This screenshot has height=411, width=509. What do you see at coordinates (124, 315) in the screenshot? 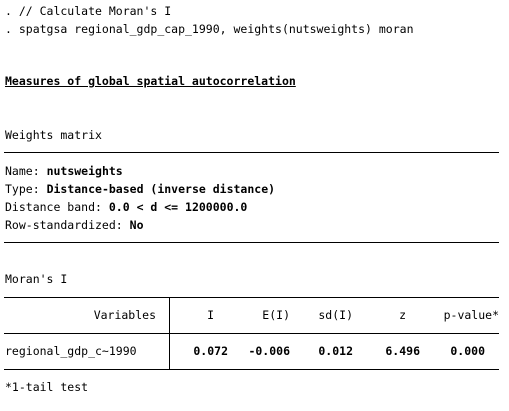
I see `col-header-variables: Variables` at bounding box center [124, 315].